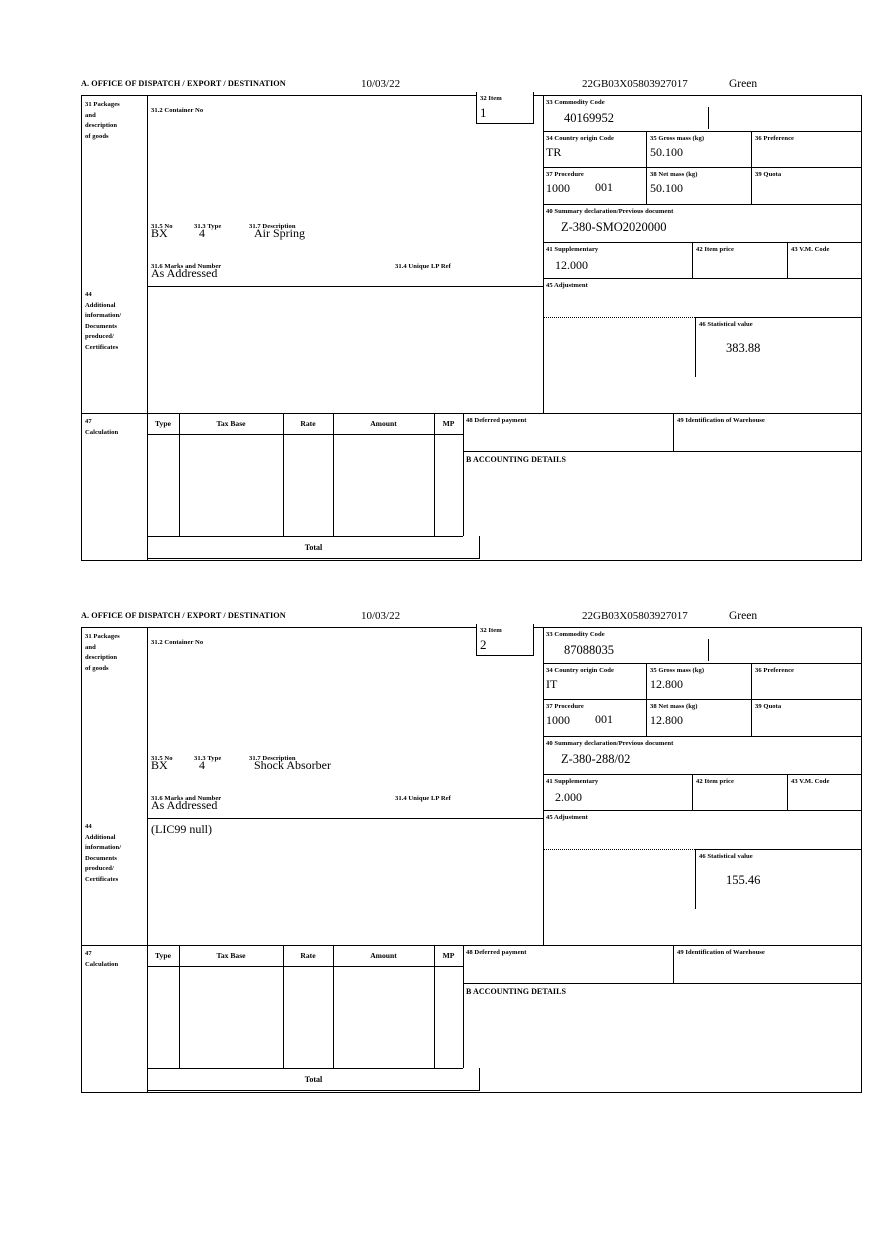  Describe the element at coordinates (635, 616) in the screenshot. I see `mrn-number: 22GB03X05803927017` at that location.